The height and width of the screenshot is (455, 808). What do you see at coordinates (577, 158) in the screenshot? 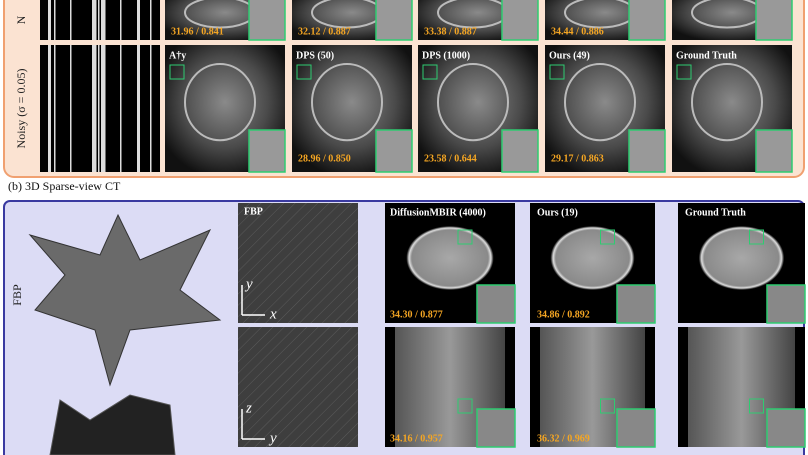
I see `metric: 29.17 / 0.863` at bounding box center [577, 158].